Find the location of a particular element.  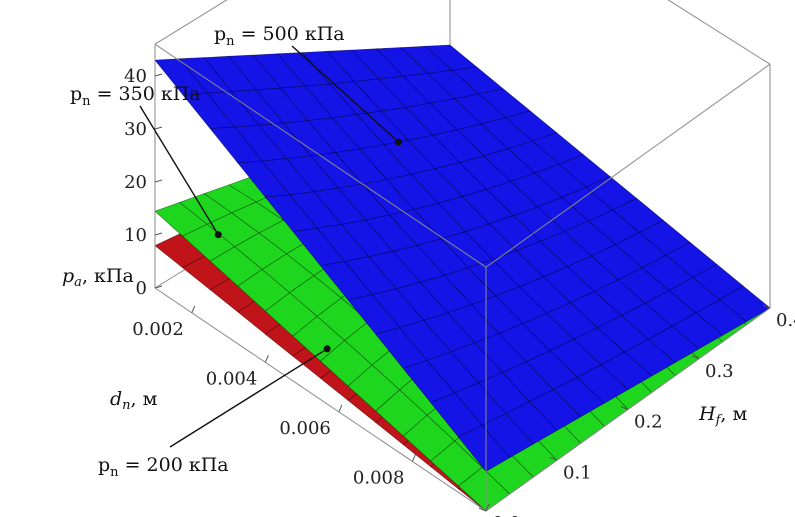

x-axis-label: dп, м is located at coordinates (134, 400).